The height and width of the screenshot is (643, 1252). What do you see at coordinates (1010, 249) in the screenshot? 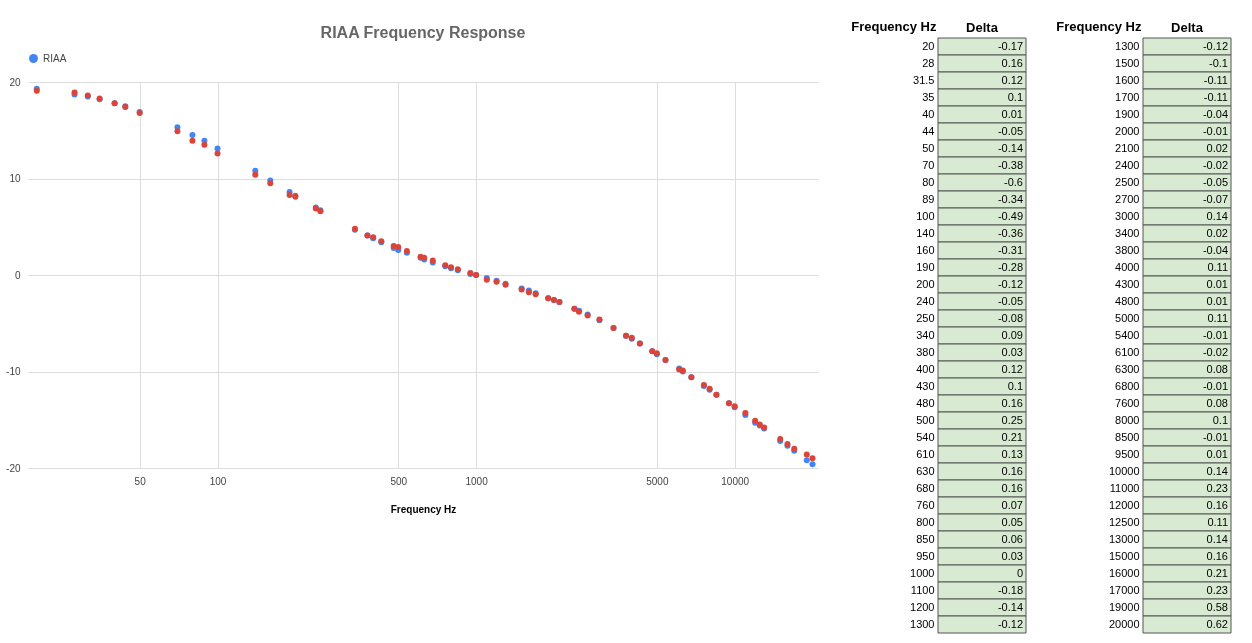
I see `data-label: -0.31` at bounding box center [1010, 249].